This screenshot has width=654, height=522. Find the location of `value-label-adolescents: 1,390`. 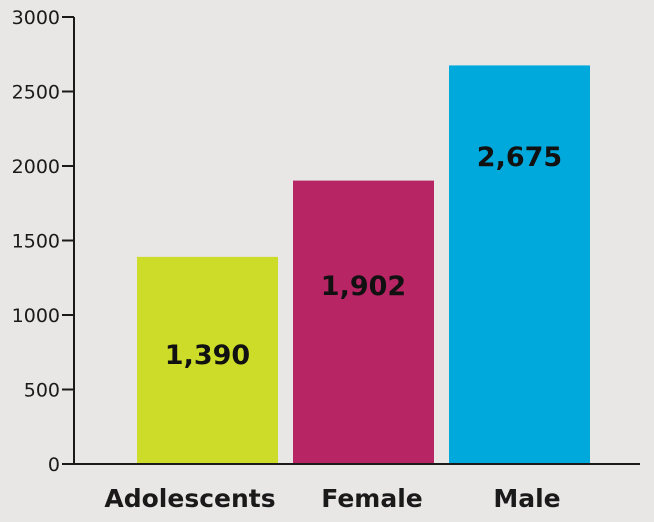

value-label-adolescents: 1,390 is located at coordinates (207, 355).